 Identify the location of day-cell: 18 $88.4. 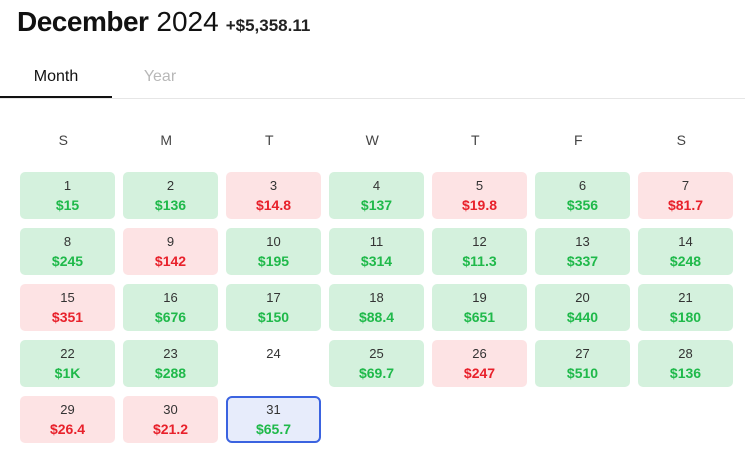
(376, 307).